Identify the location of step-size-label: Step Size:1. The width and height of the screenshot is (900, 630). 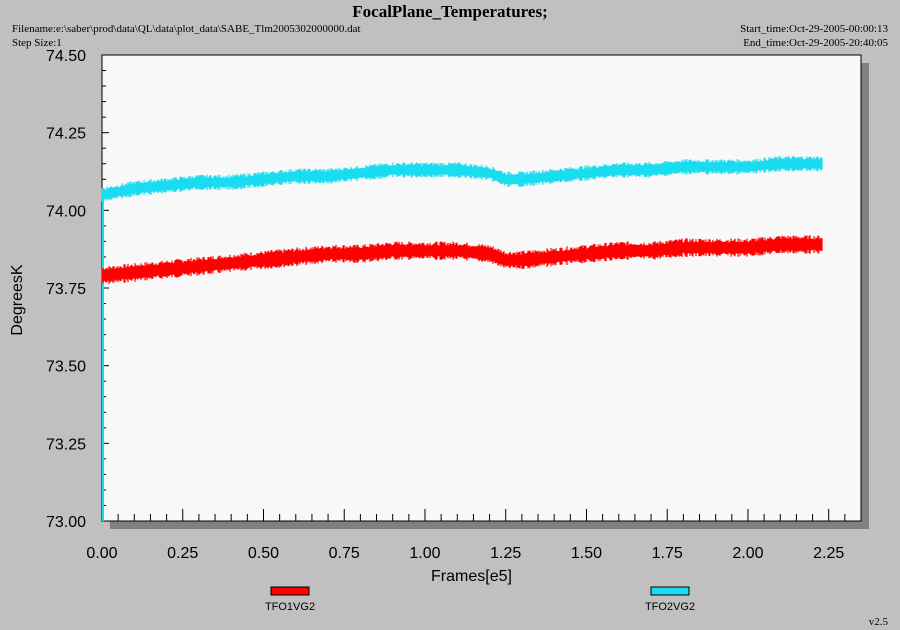
(37, 43).